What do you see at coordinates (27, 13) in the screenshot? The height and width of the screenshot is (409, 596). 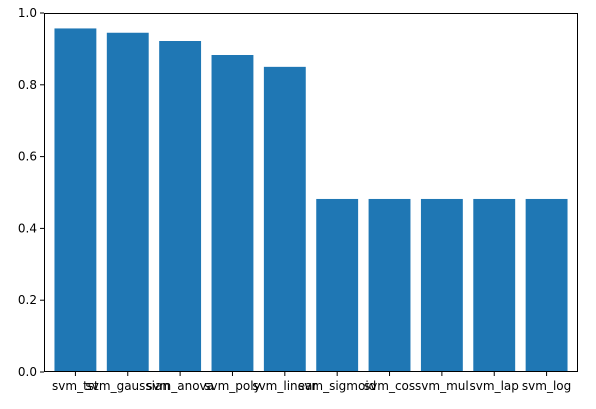 I see `y-tick-label: 1.0` at bounding box center [27, 13].